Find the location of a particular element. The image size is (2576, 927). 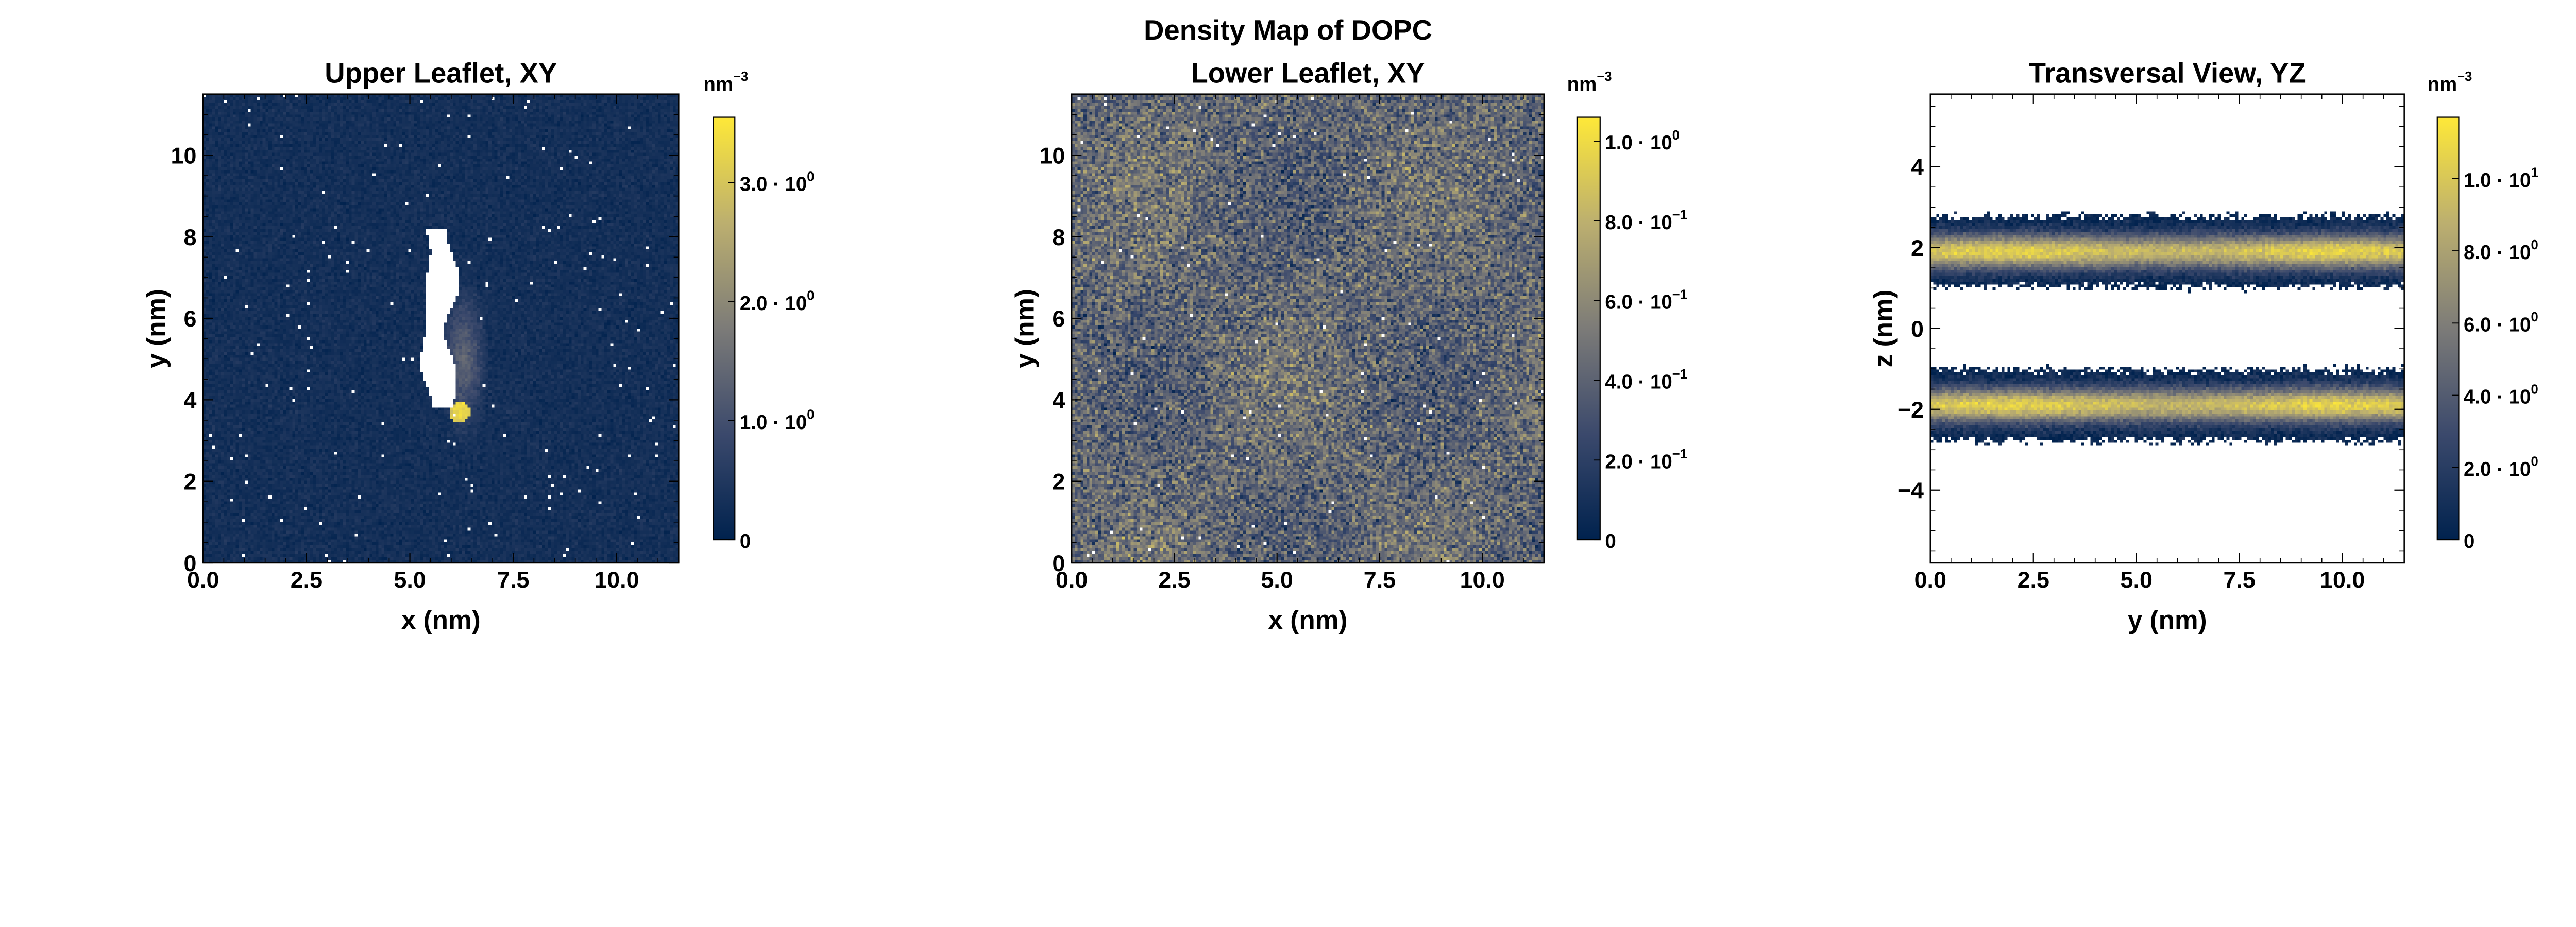

colorbar-tick-label: 4.0 · 10⁻¹ is located at coordinates (1646, 380).